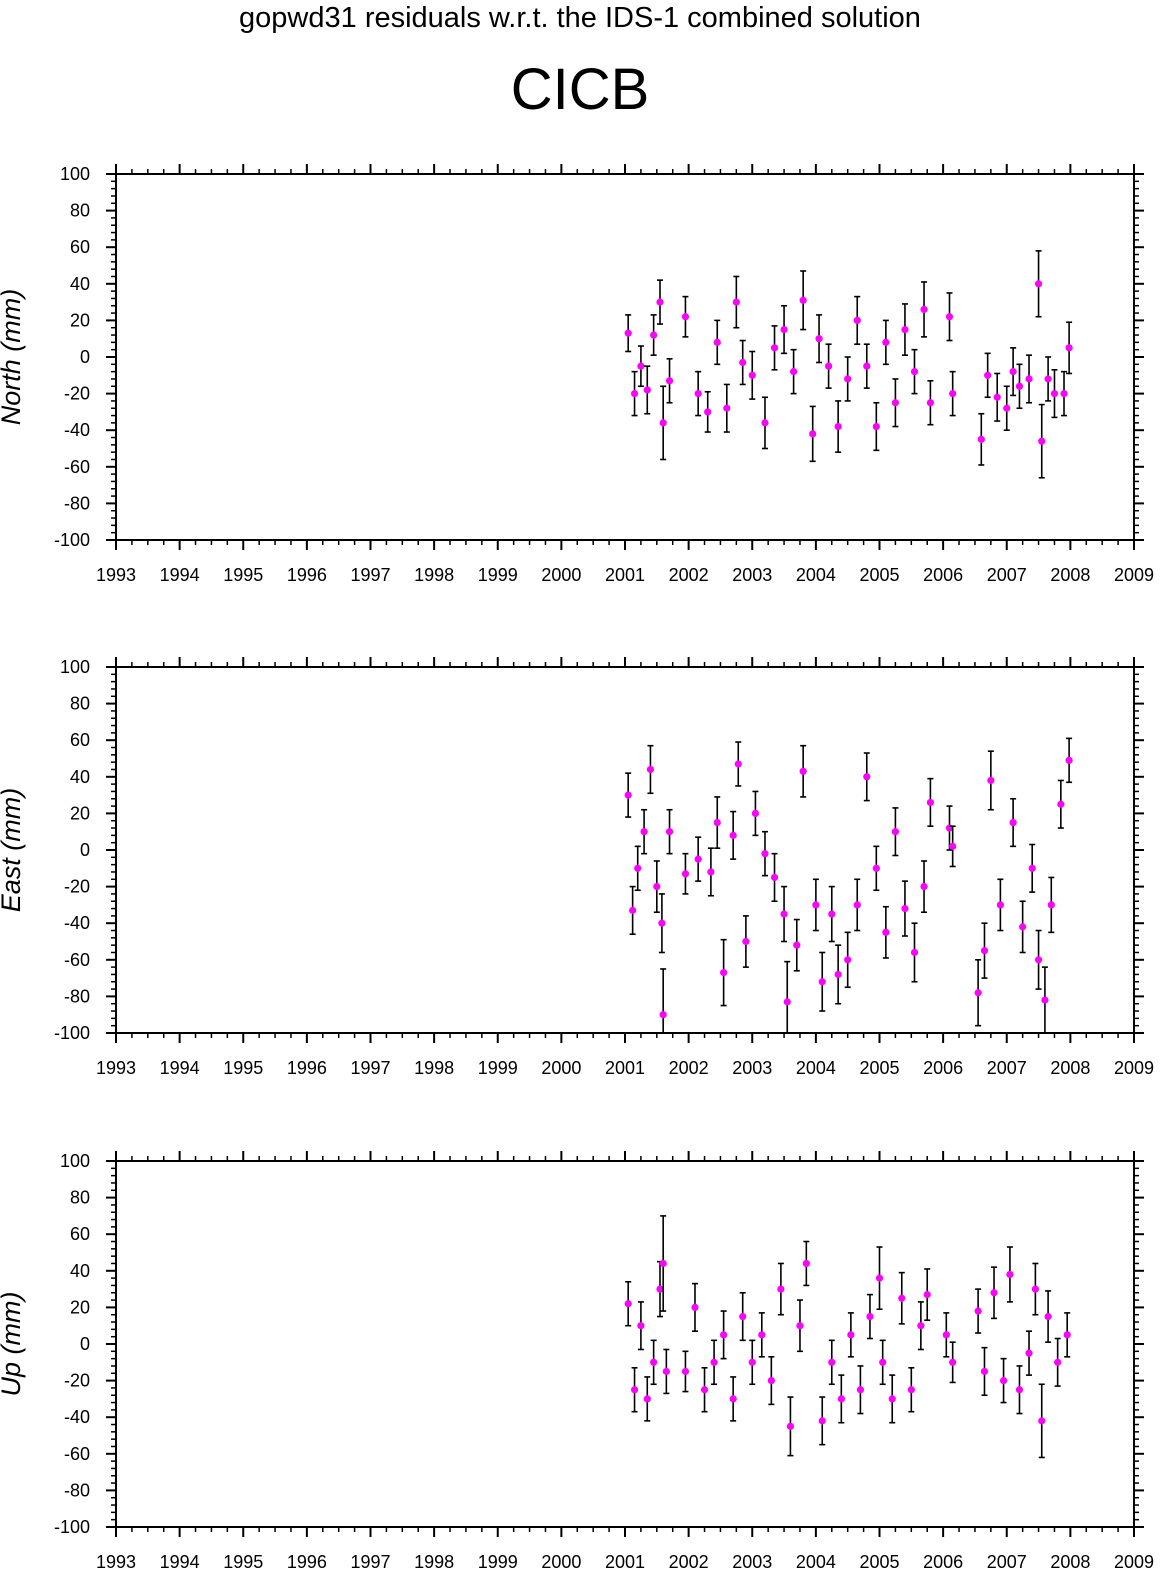 Image resolution: width=1160 pixels, height=1575 pixels. I want to click on y-axis-label: East (mm), so click(13, 850).